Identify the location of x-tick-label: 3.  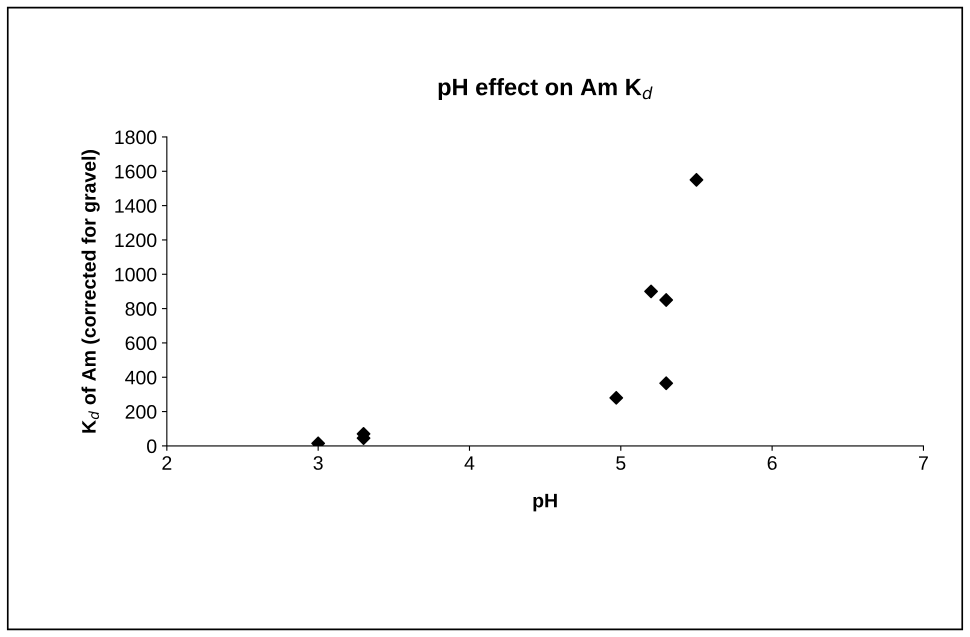
(318, 463).